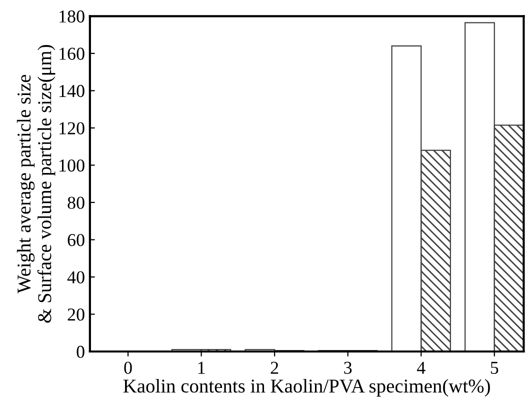  I want to click on x-tick-label: 1, so click(201, 368).